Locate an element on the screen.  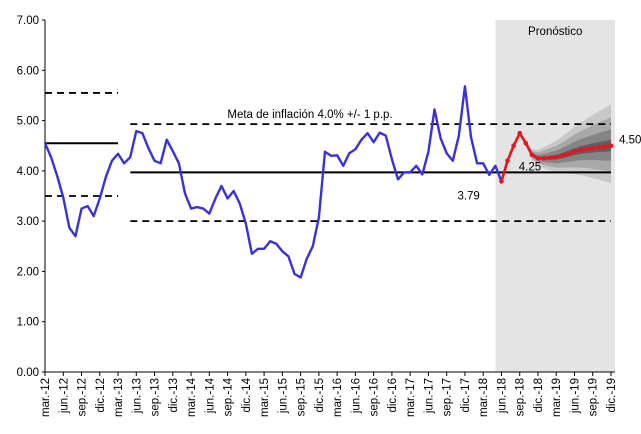
x-tick-label: dic.-17 is located at coordinates (466, 395).